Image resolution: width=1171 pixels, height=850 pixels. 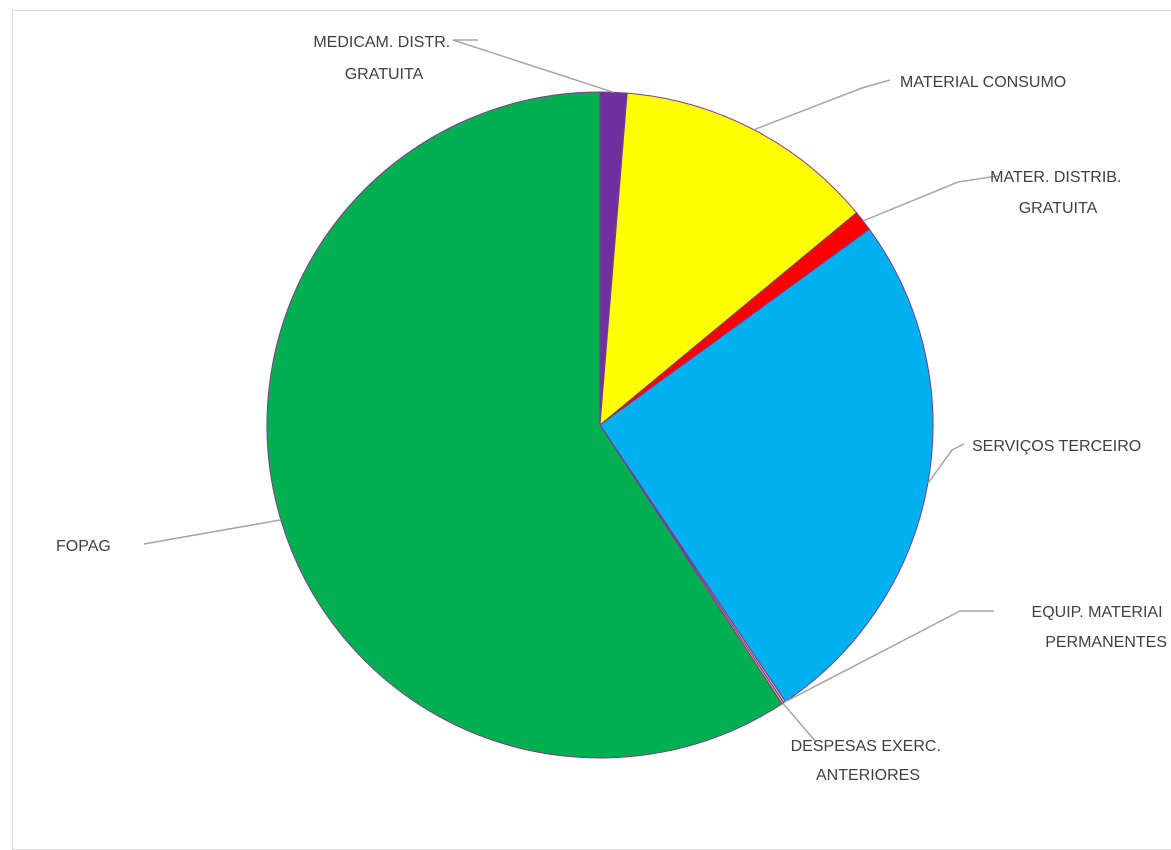 I want to click on leader-line-despesas-exerc-anteriores, so click(x=799, y=722).